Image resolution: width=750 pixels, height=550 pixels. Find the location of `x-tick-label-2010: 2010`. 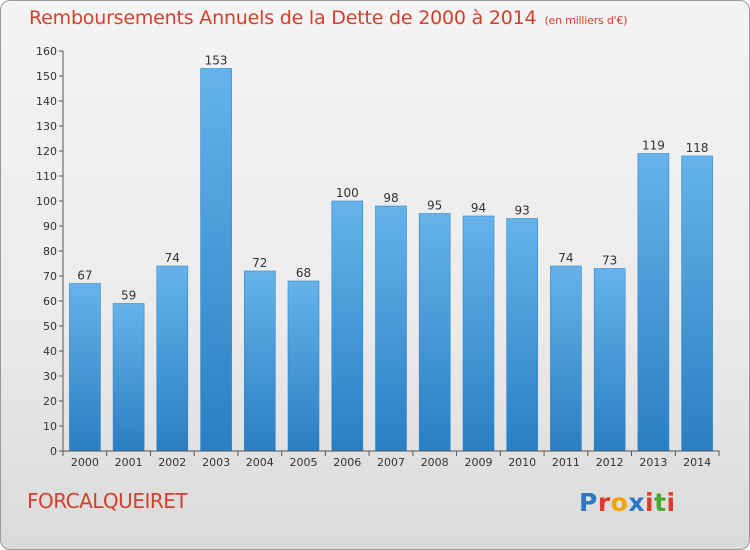

x-tick-label-2010: 2010 is located at coordinates (522, 462).